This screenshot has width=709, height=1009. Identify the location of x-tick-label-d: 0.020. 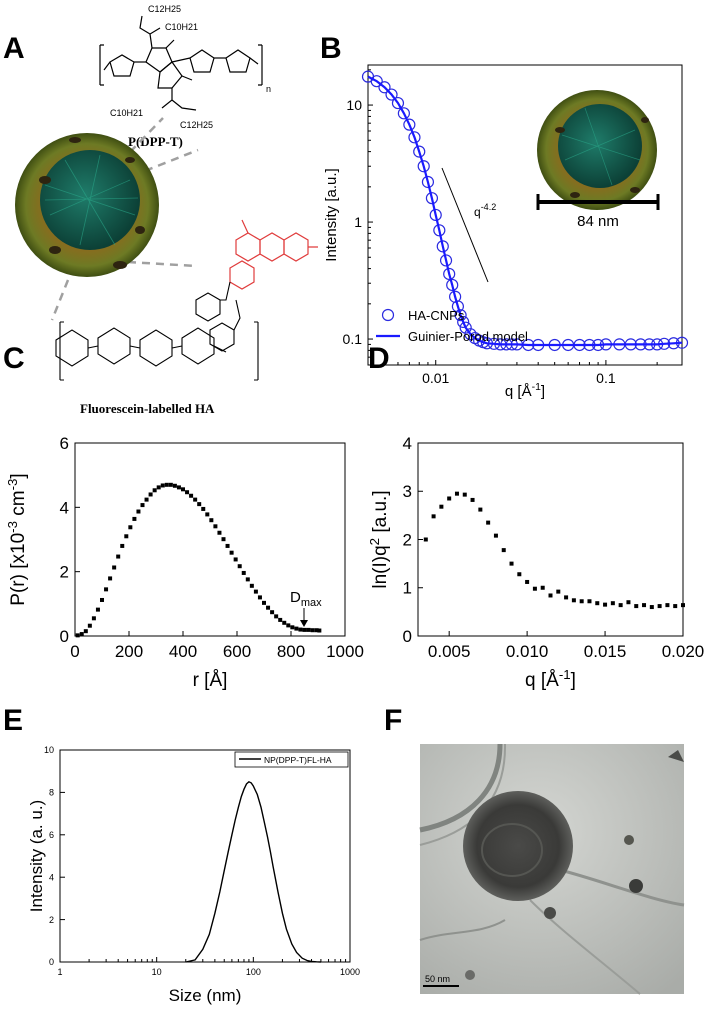
(683, 651).